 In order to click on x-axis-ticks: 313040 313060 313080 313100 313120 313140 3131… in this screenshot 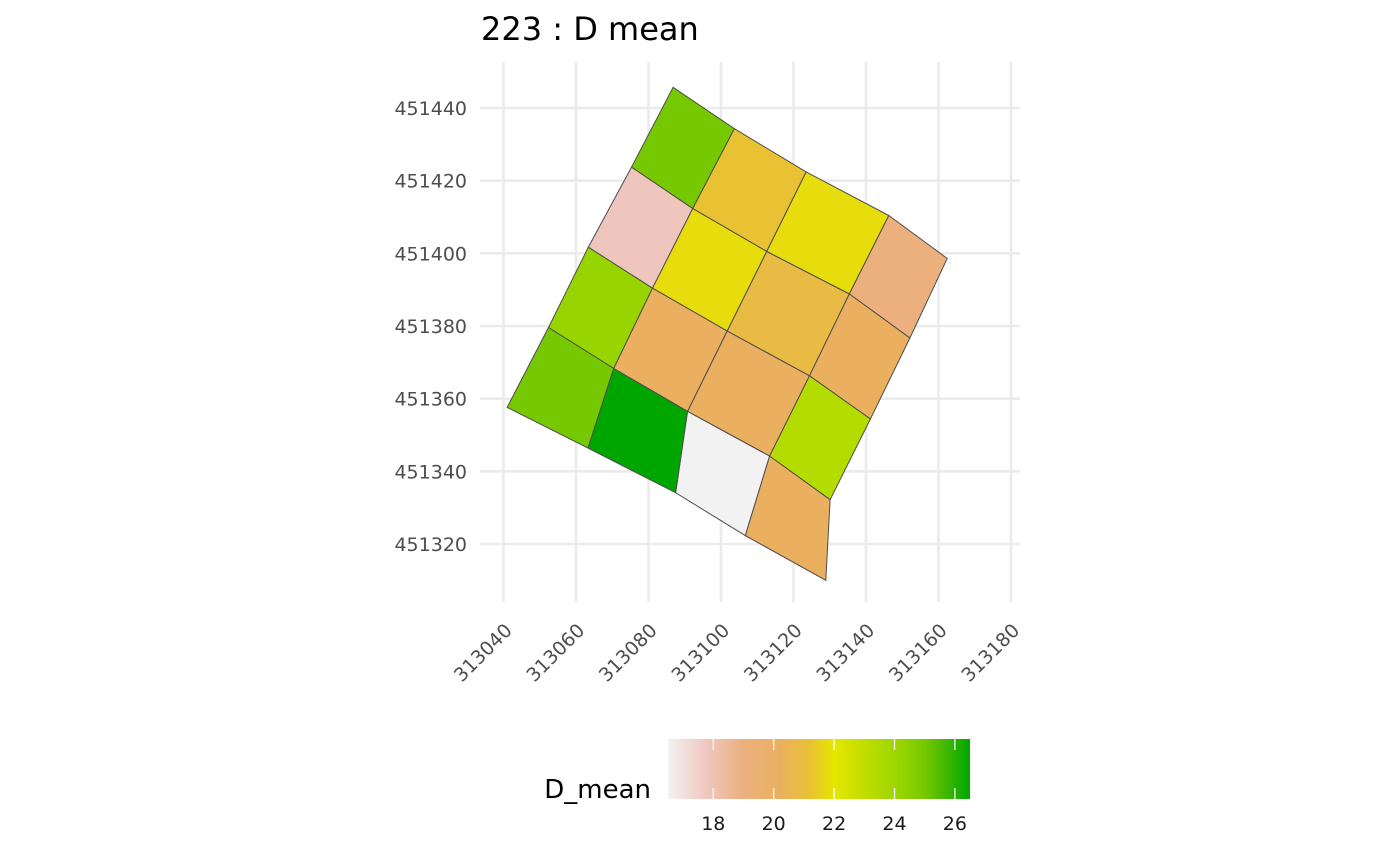, I will do `click(737, 653)`.